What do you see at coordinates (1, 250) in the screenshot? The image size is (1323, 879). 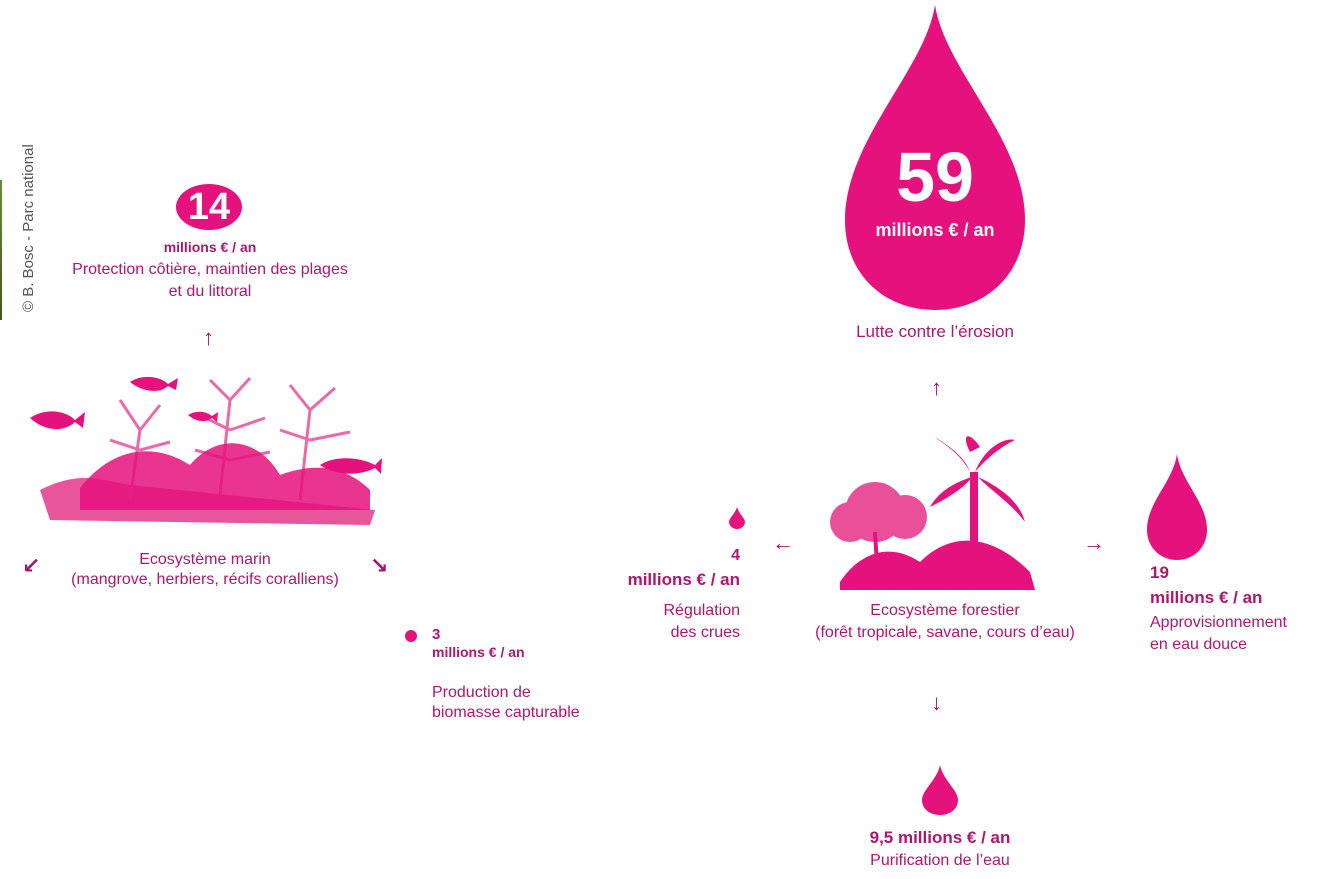 I see `photo-thumbnail` at bounding box center [1, 250].